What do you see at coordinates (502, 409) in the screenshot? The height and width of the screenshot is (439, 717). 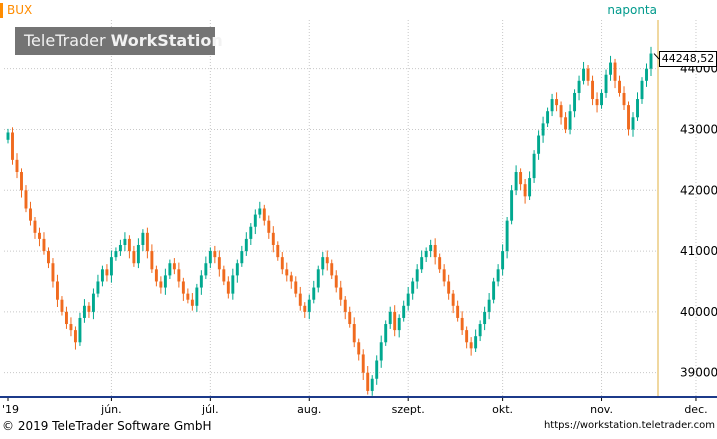 I see `x-tick-label: okt.` at bounding box center [502, 409].